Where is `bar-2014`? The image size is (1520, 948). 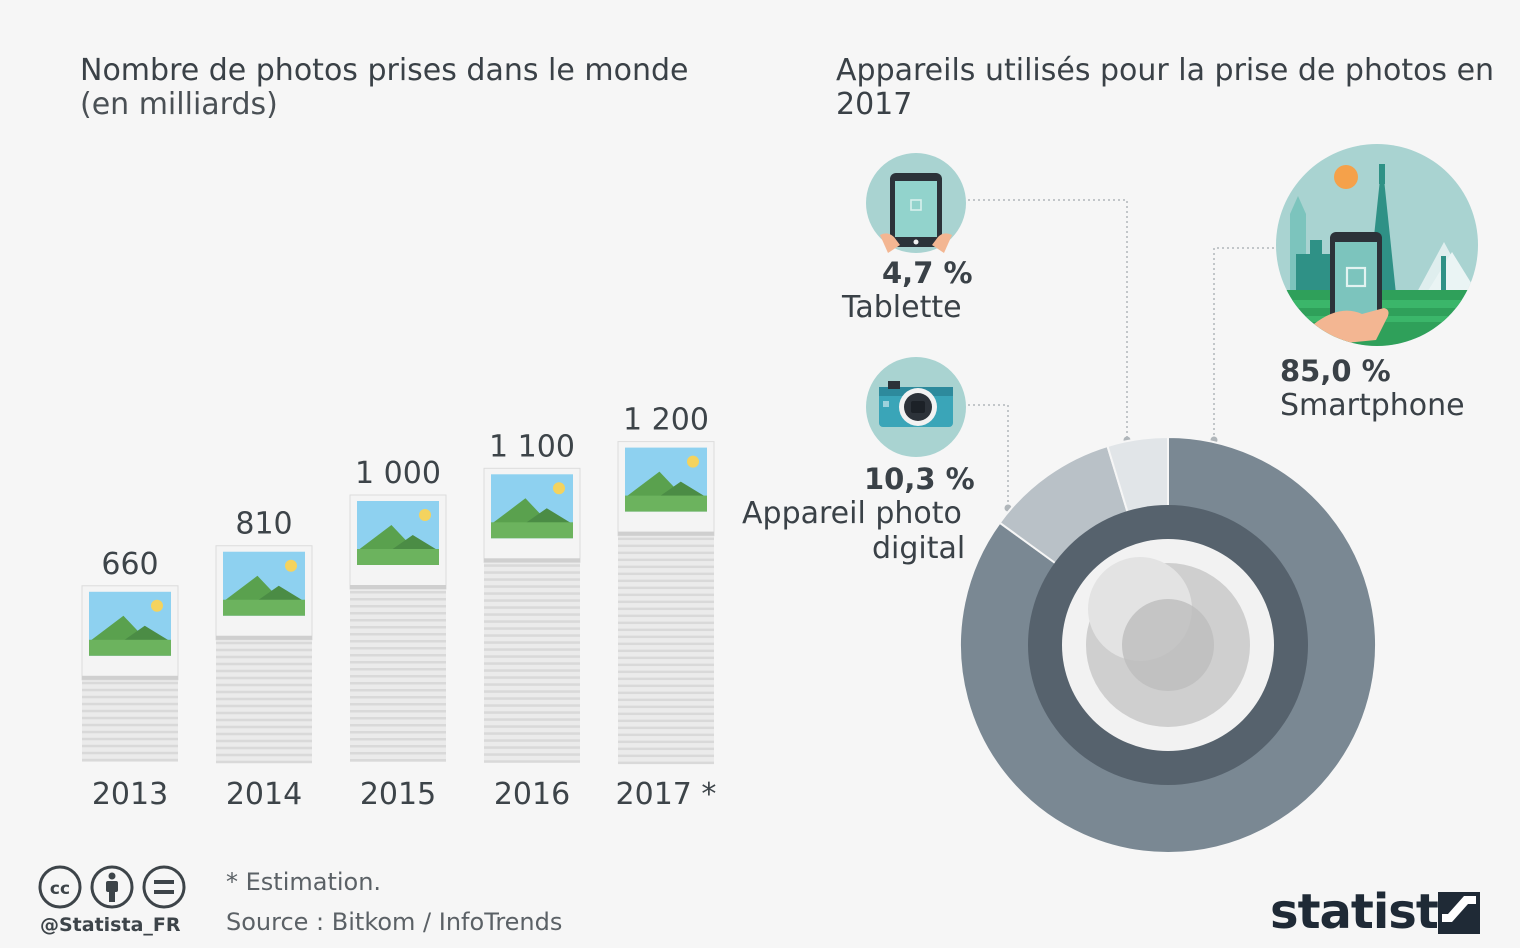 bar-2014 is located at coordinates (264, 654).